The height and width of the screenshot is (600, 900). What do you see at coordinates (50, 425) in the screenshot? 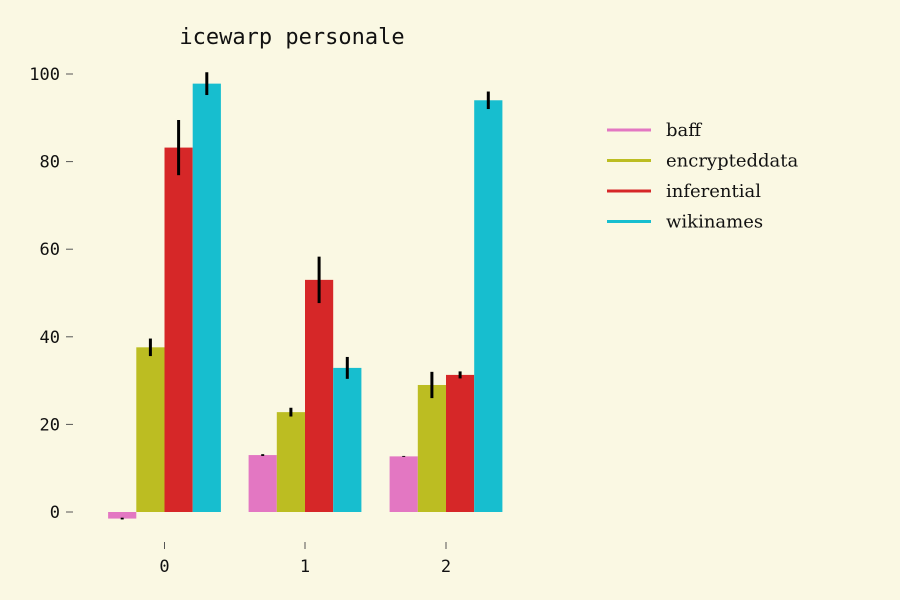
I see `y-tick-label: 20` at bounding box center [50, 425].